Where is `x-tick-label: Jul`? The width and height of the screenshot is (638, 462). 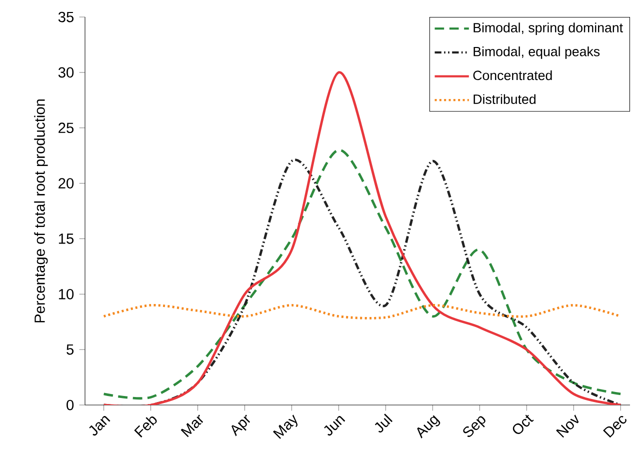 x-tick-label: Jul is located at coordinates (383, 423).